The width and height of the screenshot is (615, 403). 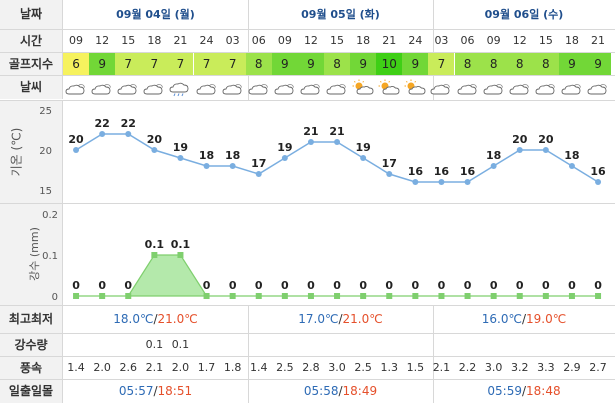 What do you see at coordinates (493, 40) in the screenshot?
I see `time-cell: 09` at bounding box center [493, 40].